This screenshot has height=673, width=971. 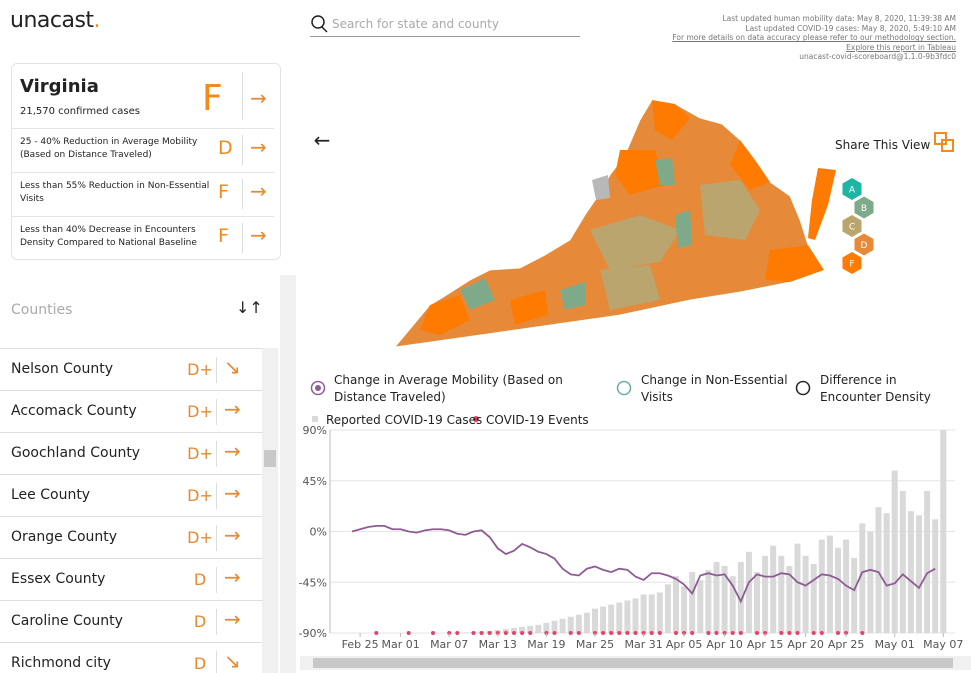 I want to click on x-tick-label: Apr 20, so click(x=805, y=644).